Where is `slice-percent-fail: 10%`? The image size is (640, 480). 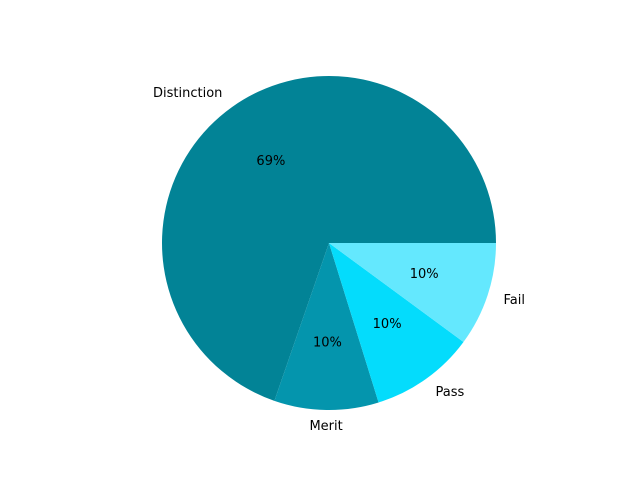
slice-percent-fail: 10% is located at coordinates (424, 274).